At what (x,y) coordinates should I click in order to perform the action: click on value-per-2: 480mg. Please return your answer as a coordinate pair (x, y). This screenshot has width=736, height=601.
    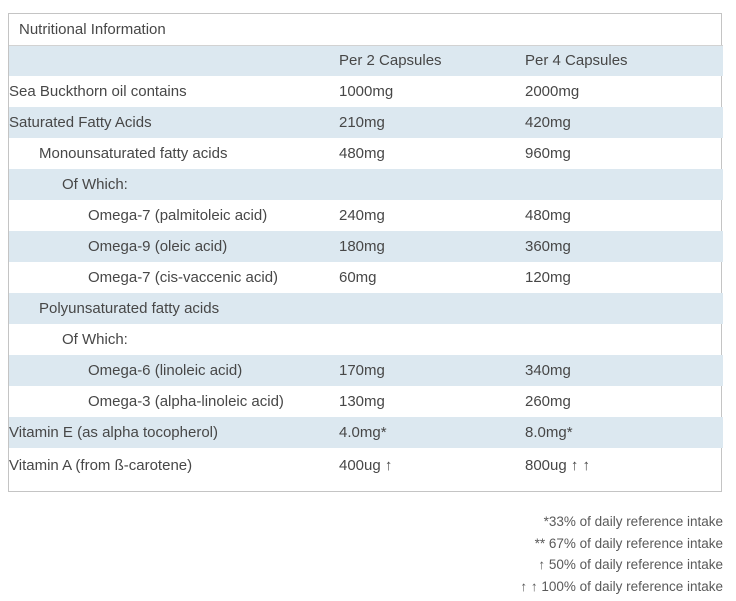
    Looking at the image, I should click on (362, 153).